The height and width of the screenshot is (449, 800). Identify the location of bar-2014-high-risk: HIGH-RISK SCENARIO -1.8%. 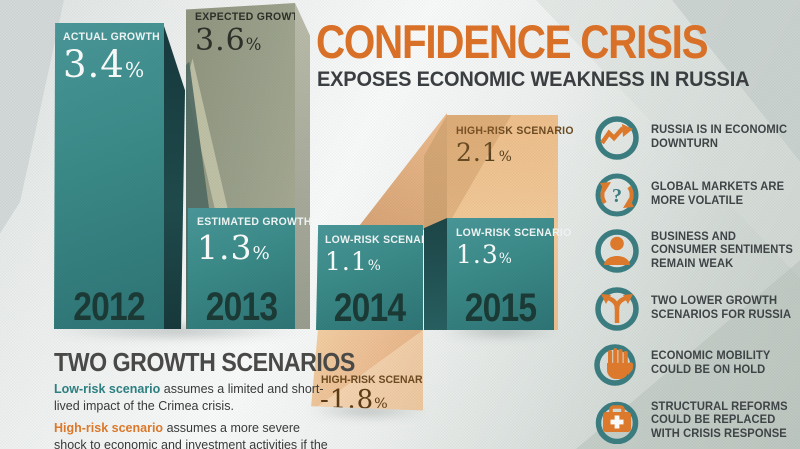
(367, 372).